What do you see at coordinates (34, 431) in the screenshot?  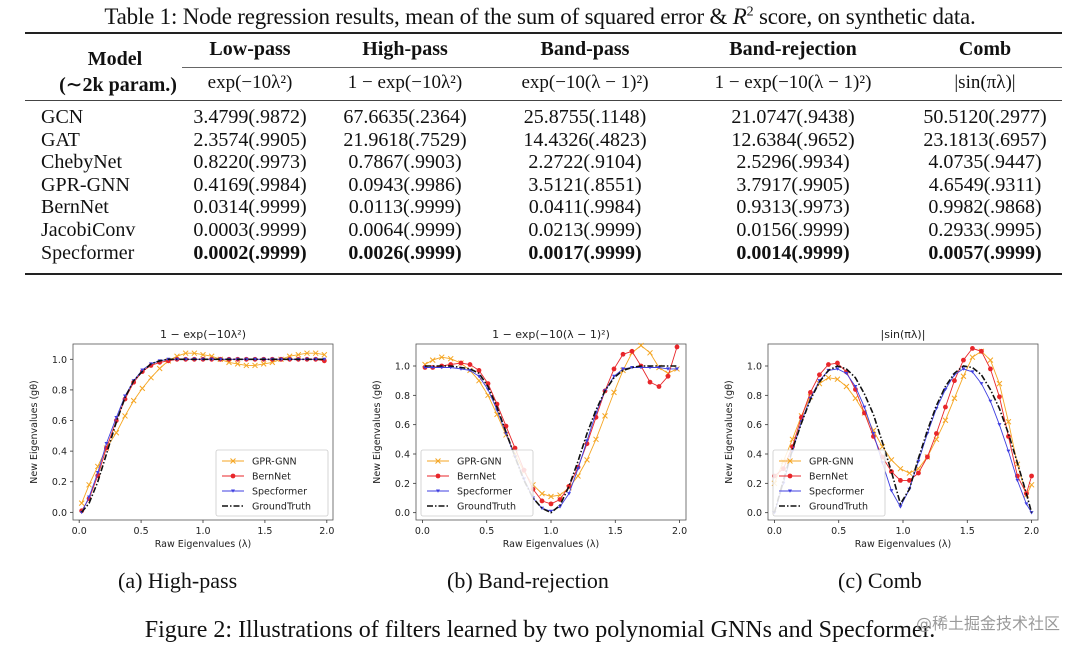 I see `y-axis-label: New Eigenvalues (gθ)` at bounding box center [34, 431].